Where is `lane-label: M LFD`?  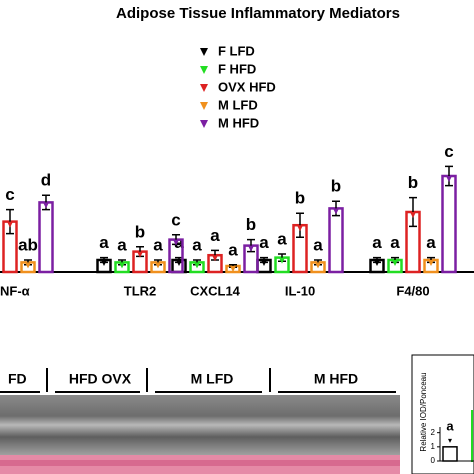 lane-label: M LFD is located at coordinates (212, 379).